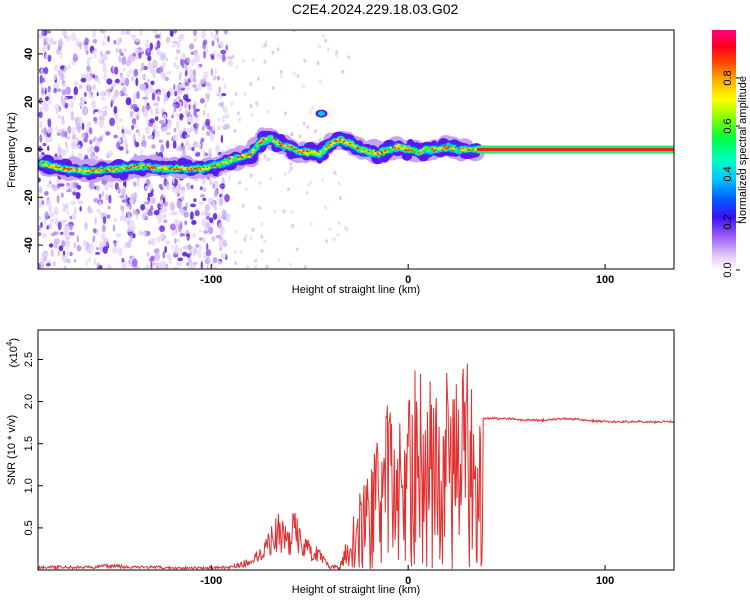  What do you see at coordinates (407, 576) in the screenshot?
I see `snr-x-ticks: -100 0 100` at bounding box center [407, 576].